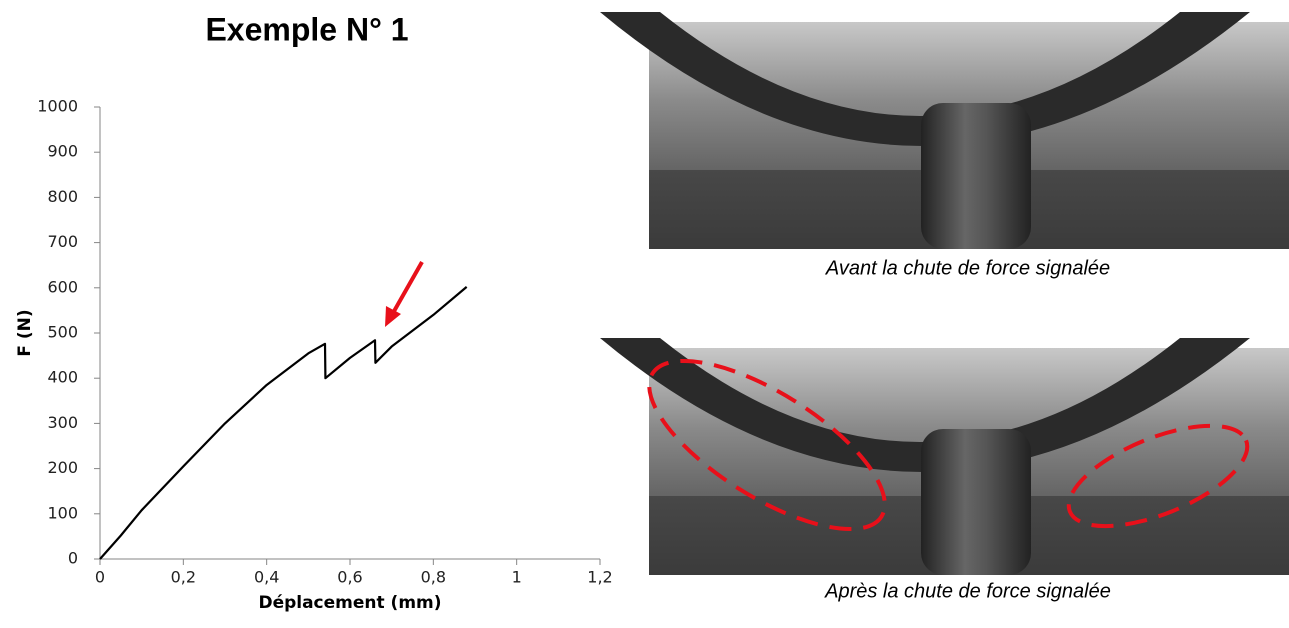  Describe the element at coordinates (517, 577) in the screenshot. I see `x-tick-label: 1` at that location.